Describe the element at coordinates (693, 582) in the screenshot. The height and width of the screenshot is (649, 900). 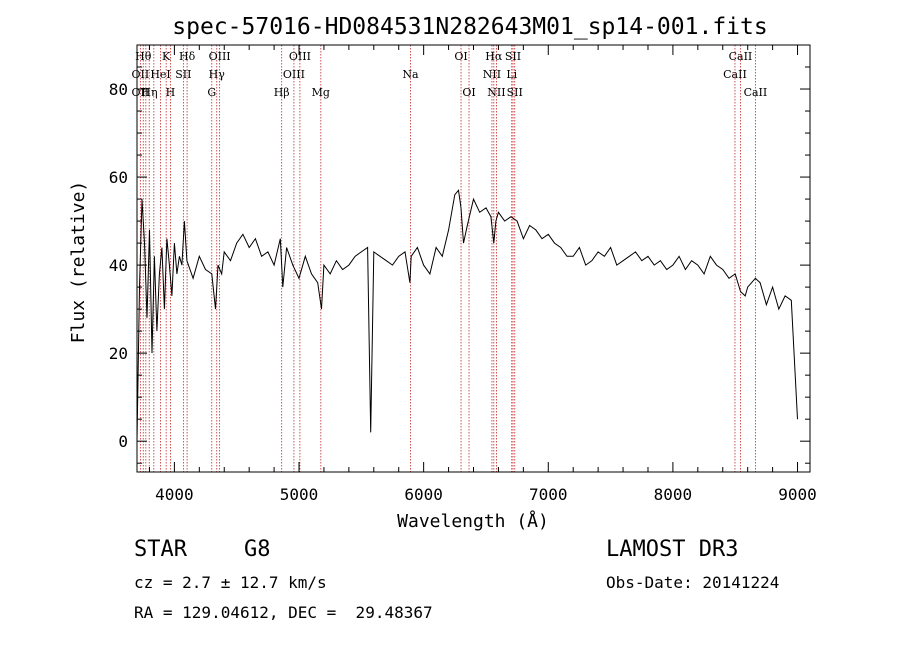
I see `obs-date: Obs-Date: 20141224` at that location.